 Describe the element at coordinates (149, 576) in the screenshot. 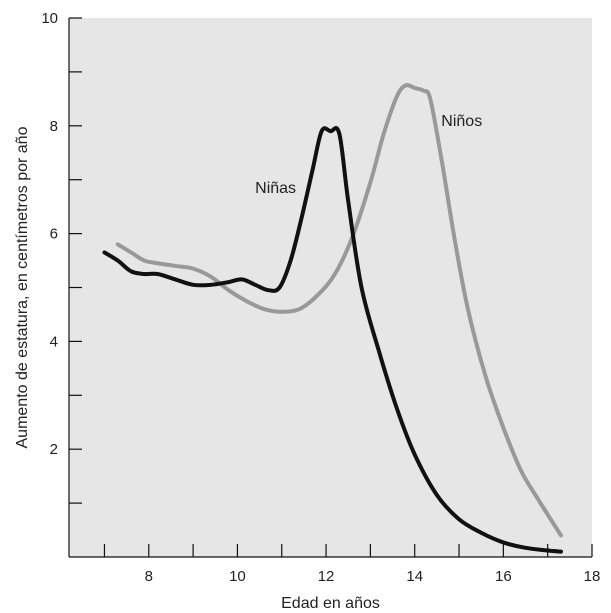

I see `x-tick-label: 8` at that location.